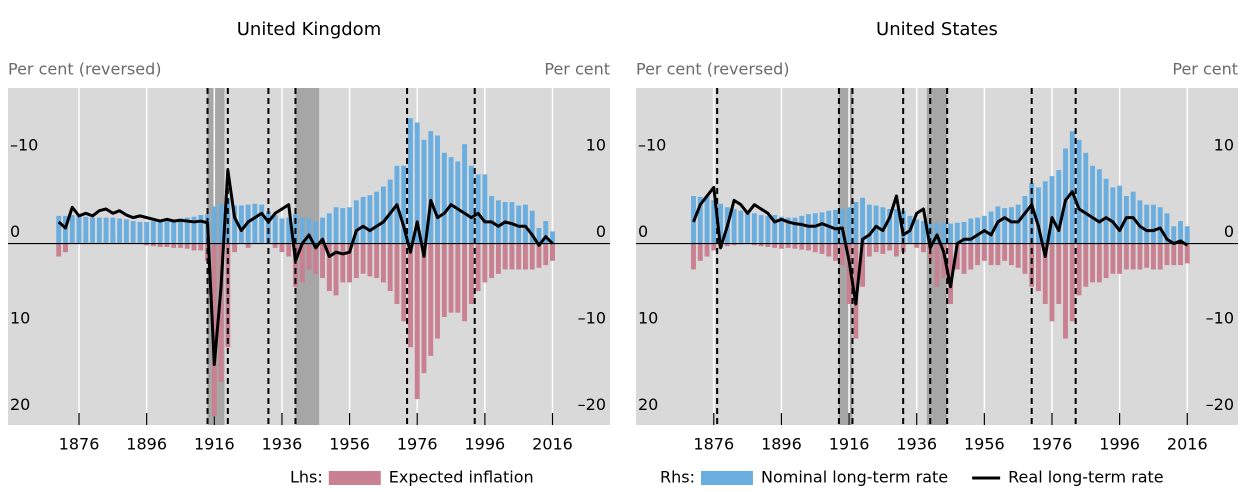 This screenshot has width=1241, height=492. I want to click on x-tick-label: 1916, so click(849, 444).